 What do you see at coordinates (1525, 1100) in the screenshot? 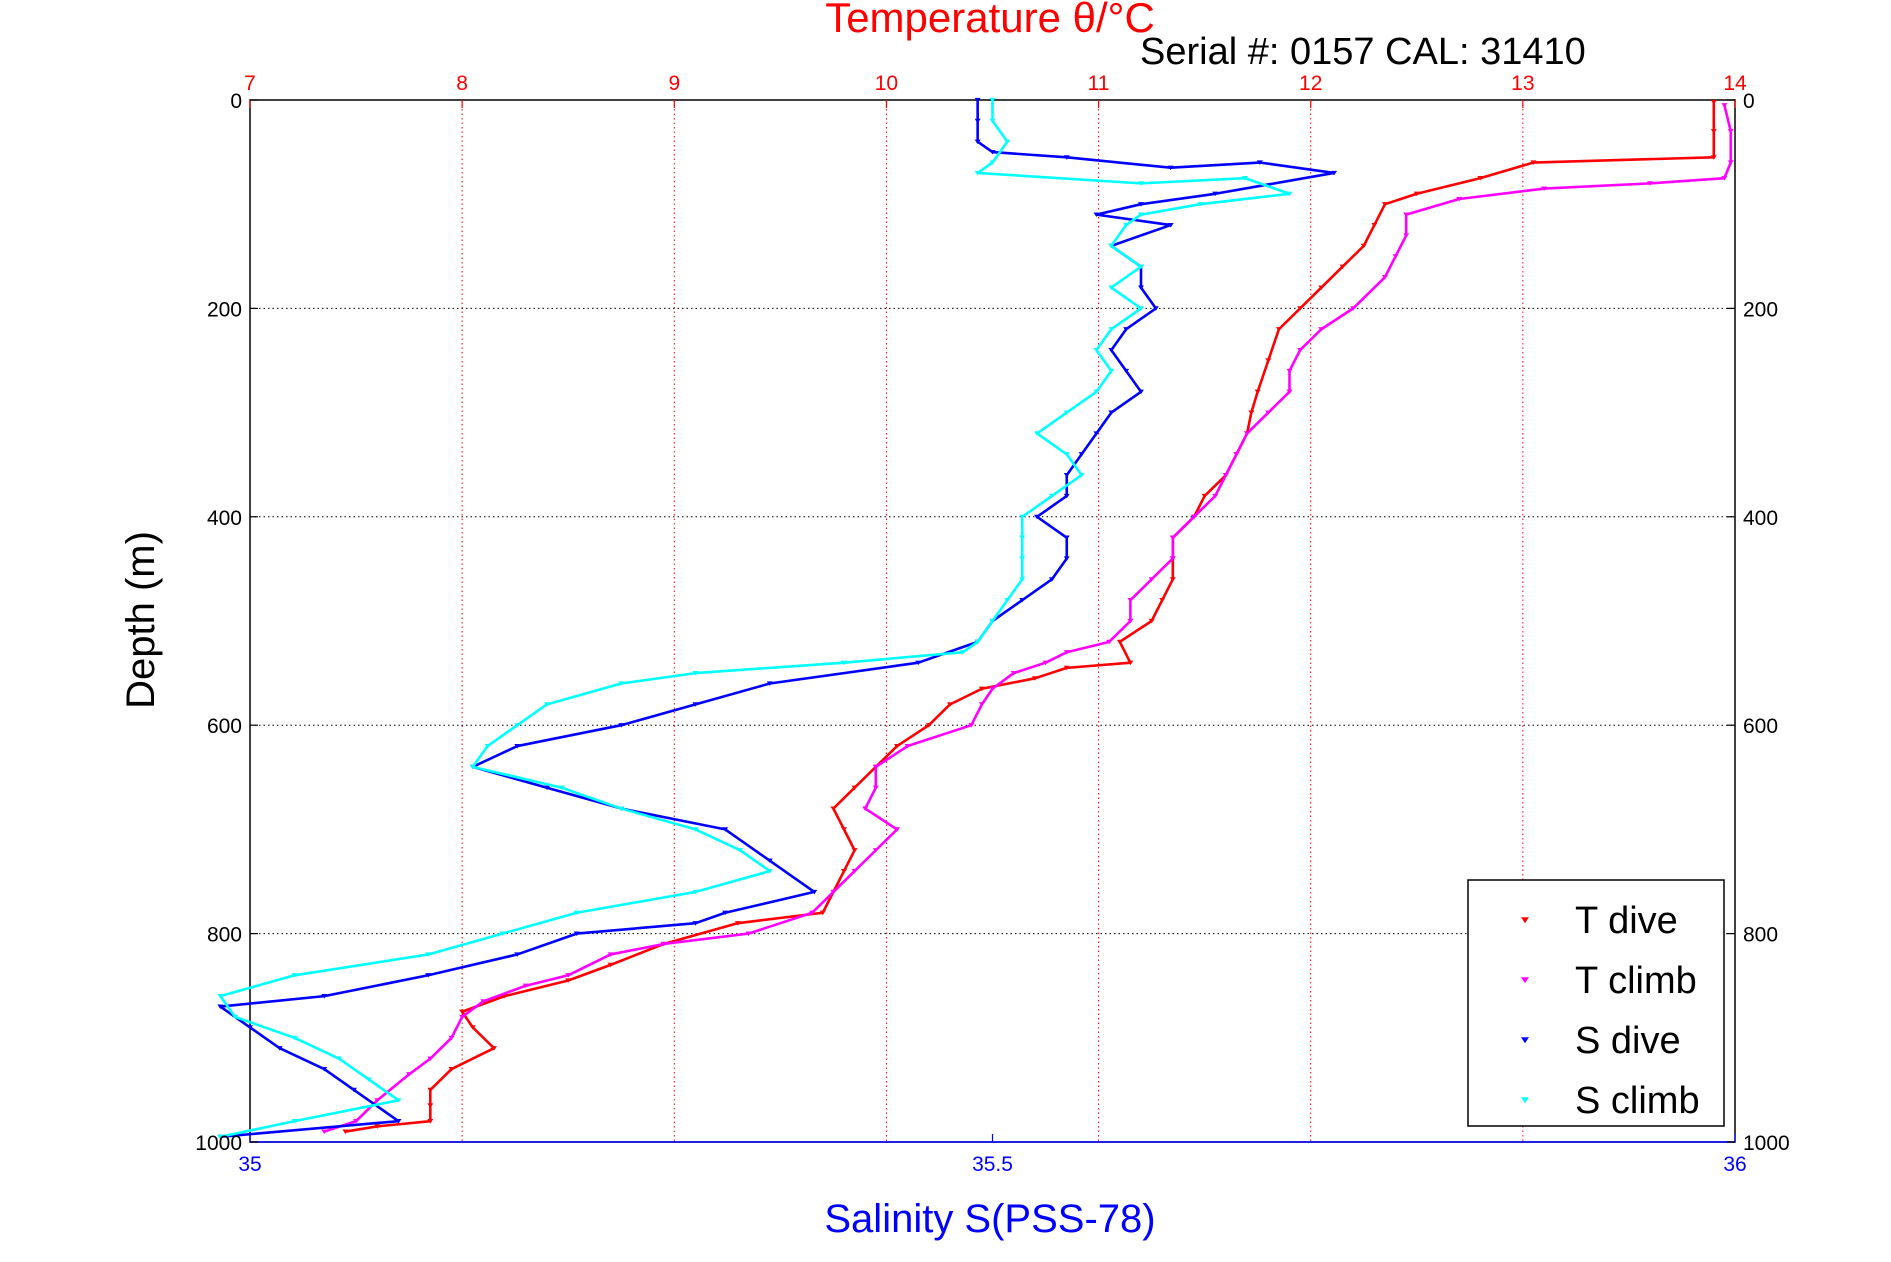
I see `legend-marker` at bounding box center [1525, 1100].